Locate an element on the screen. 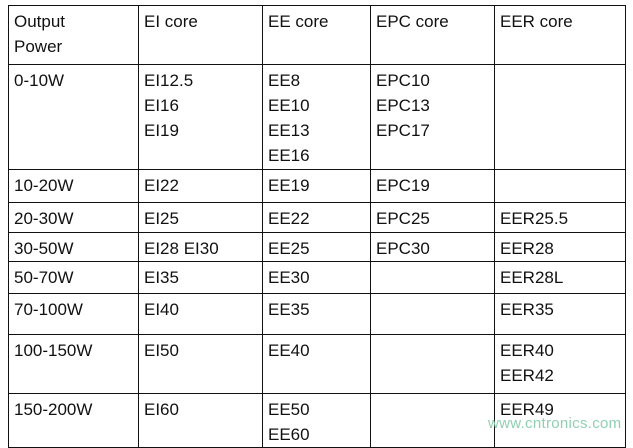 The image size is (633, 448). cell-text: EI35 is located at coordinates (161, 277).